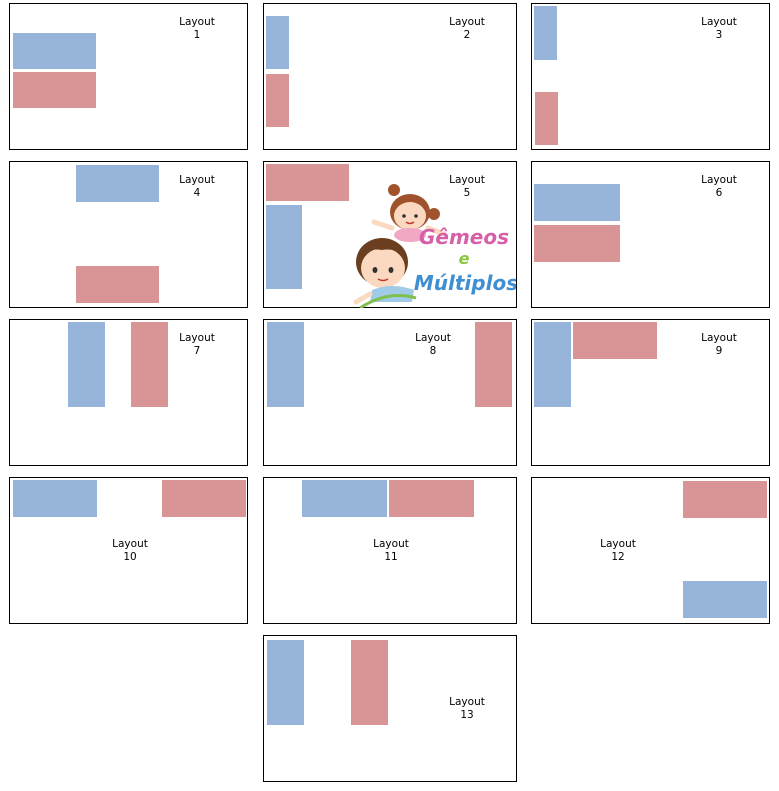 The height and width of the screenshot is (791, 779). What do you see at coordinates (130, 557) in the screenshot?
I see `layout-label-number: 10` at bounding box center [130, 557].